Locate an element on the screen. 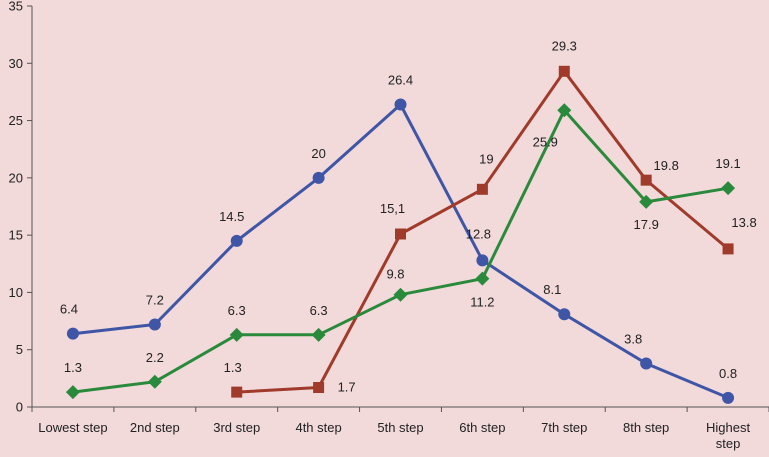  x-tick-label: 3rd step is located at coordinates (236, 427).